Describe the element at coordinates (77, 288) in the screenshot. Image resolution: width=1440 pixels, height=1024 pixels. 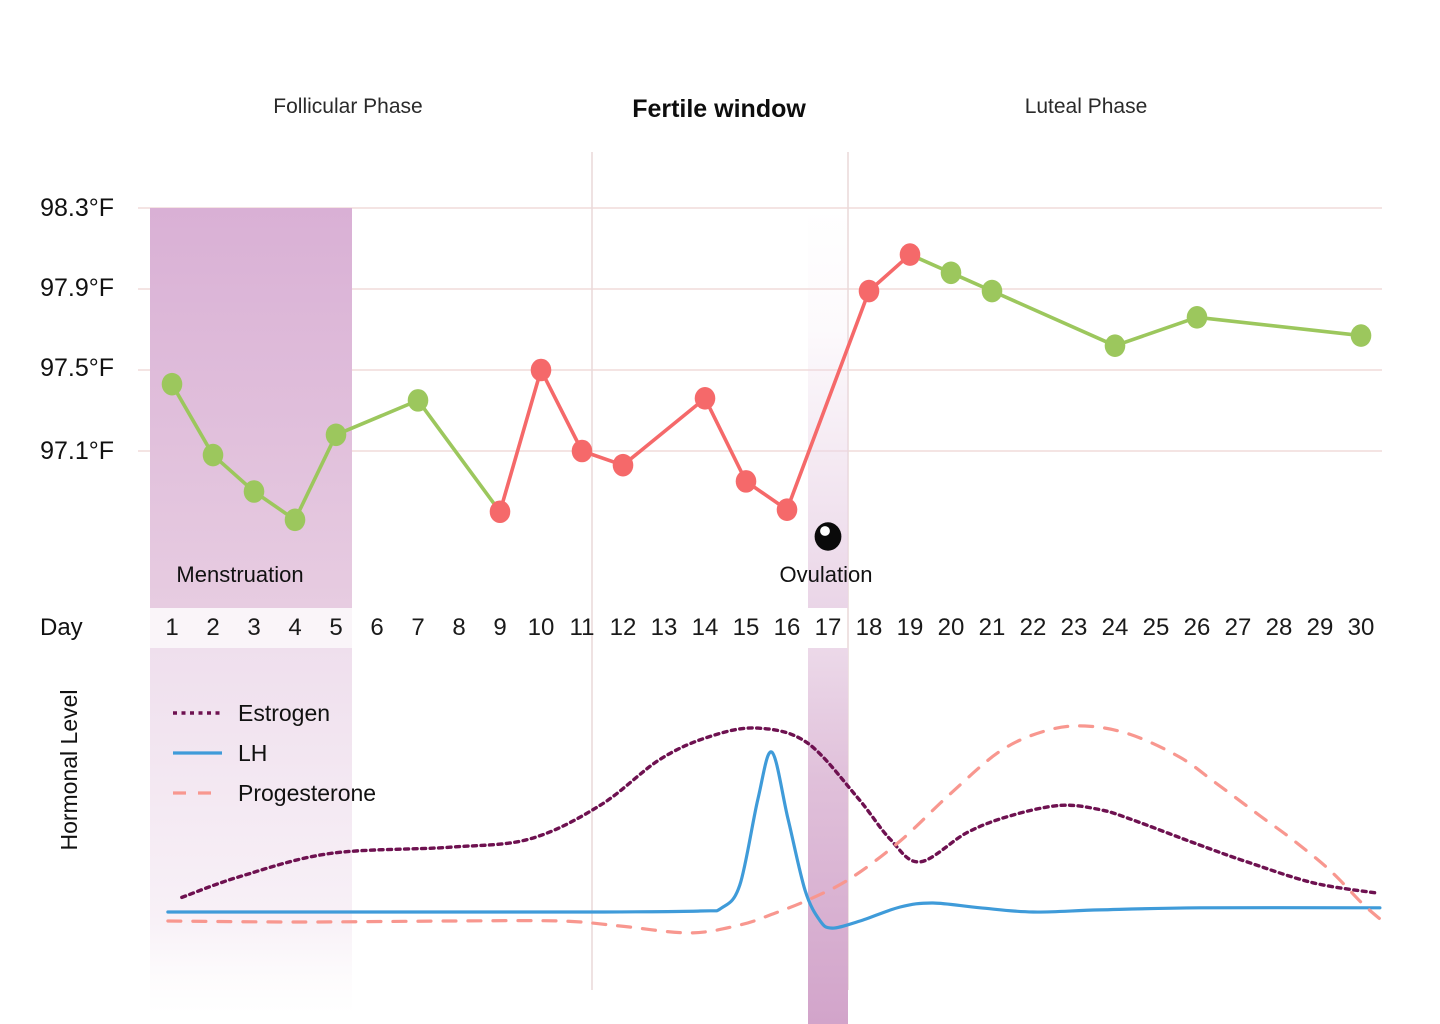
I see `temp-tick-97-9: 97.9°F` at that location.